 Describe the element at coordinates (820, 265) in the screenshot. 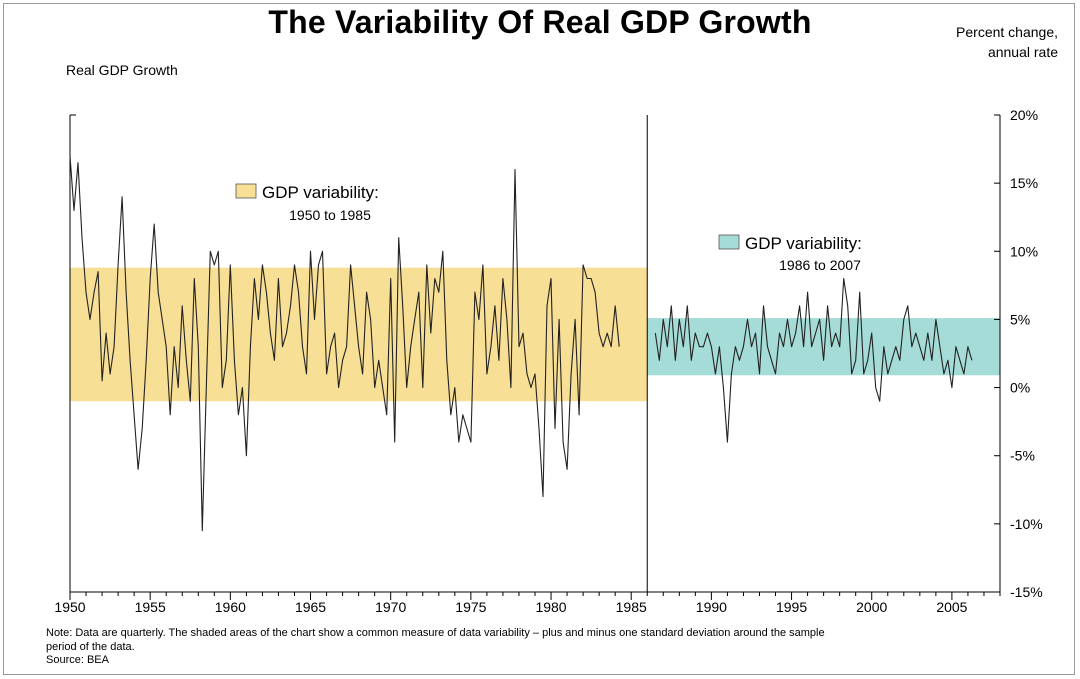

I see `legend-sublabel-2: 1986 to 2007` at that location.